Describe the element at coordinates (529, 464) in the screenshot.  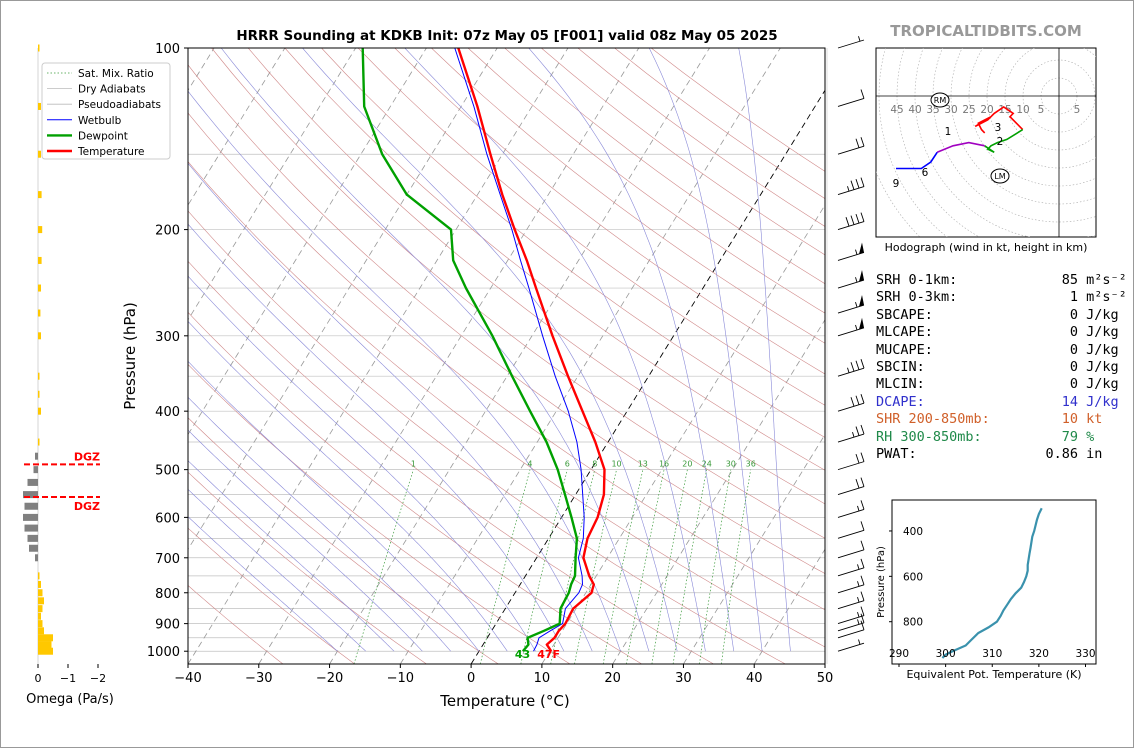
I see `mixing-ratio-label: 4` at that location.